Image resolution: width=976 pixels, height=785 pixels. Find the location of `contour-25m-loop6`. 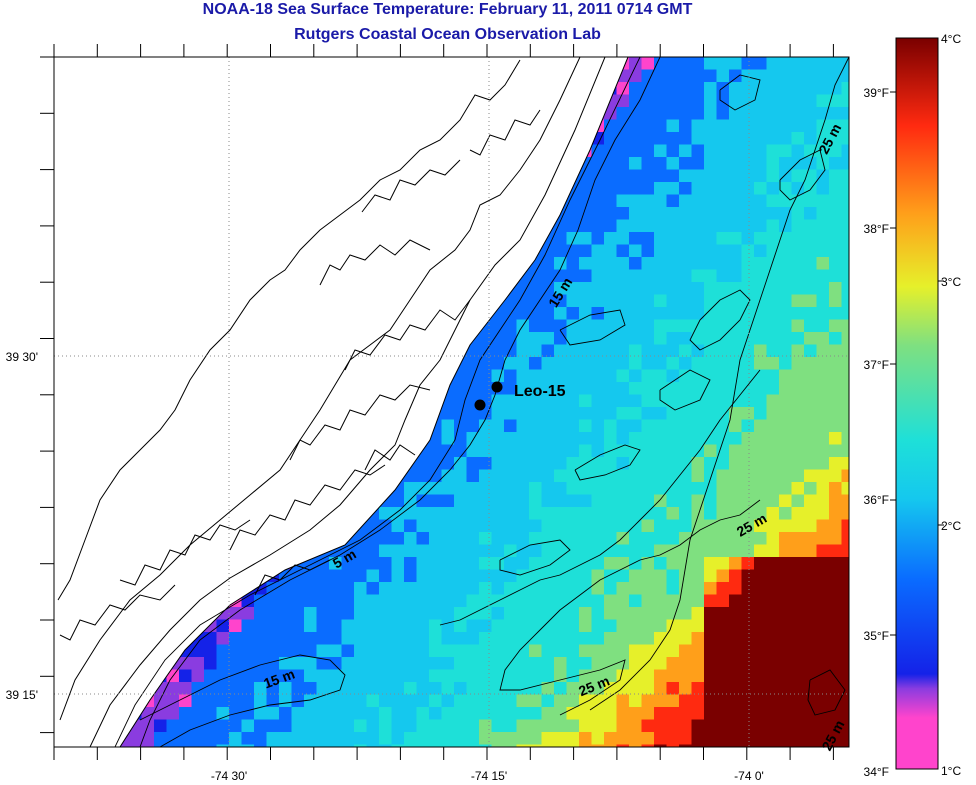

contour-25m-loop6 is located at coordinates (740, 92).